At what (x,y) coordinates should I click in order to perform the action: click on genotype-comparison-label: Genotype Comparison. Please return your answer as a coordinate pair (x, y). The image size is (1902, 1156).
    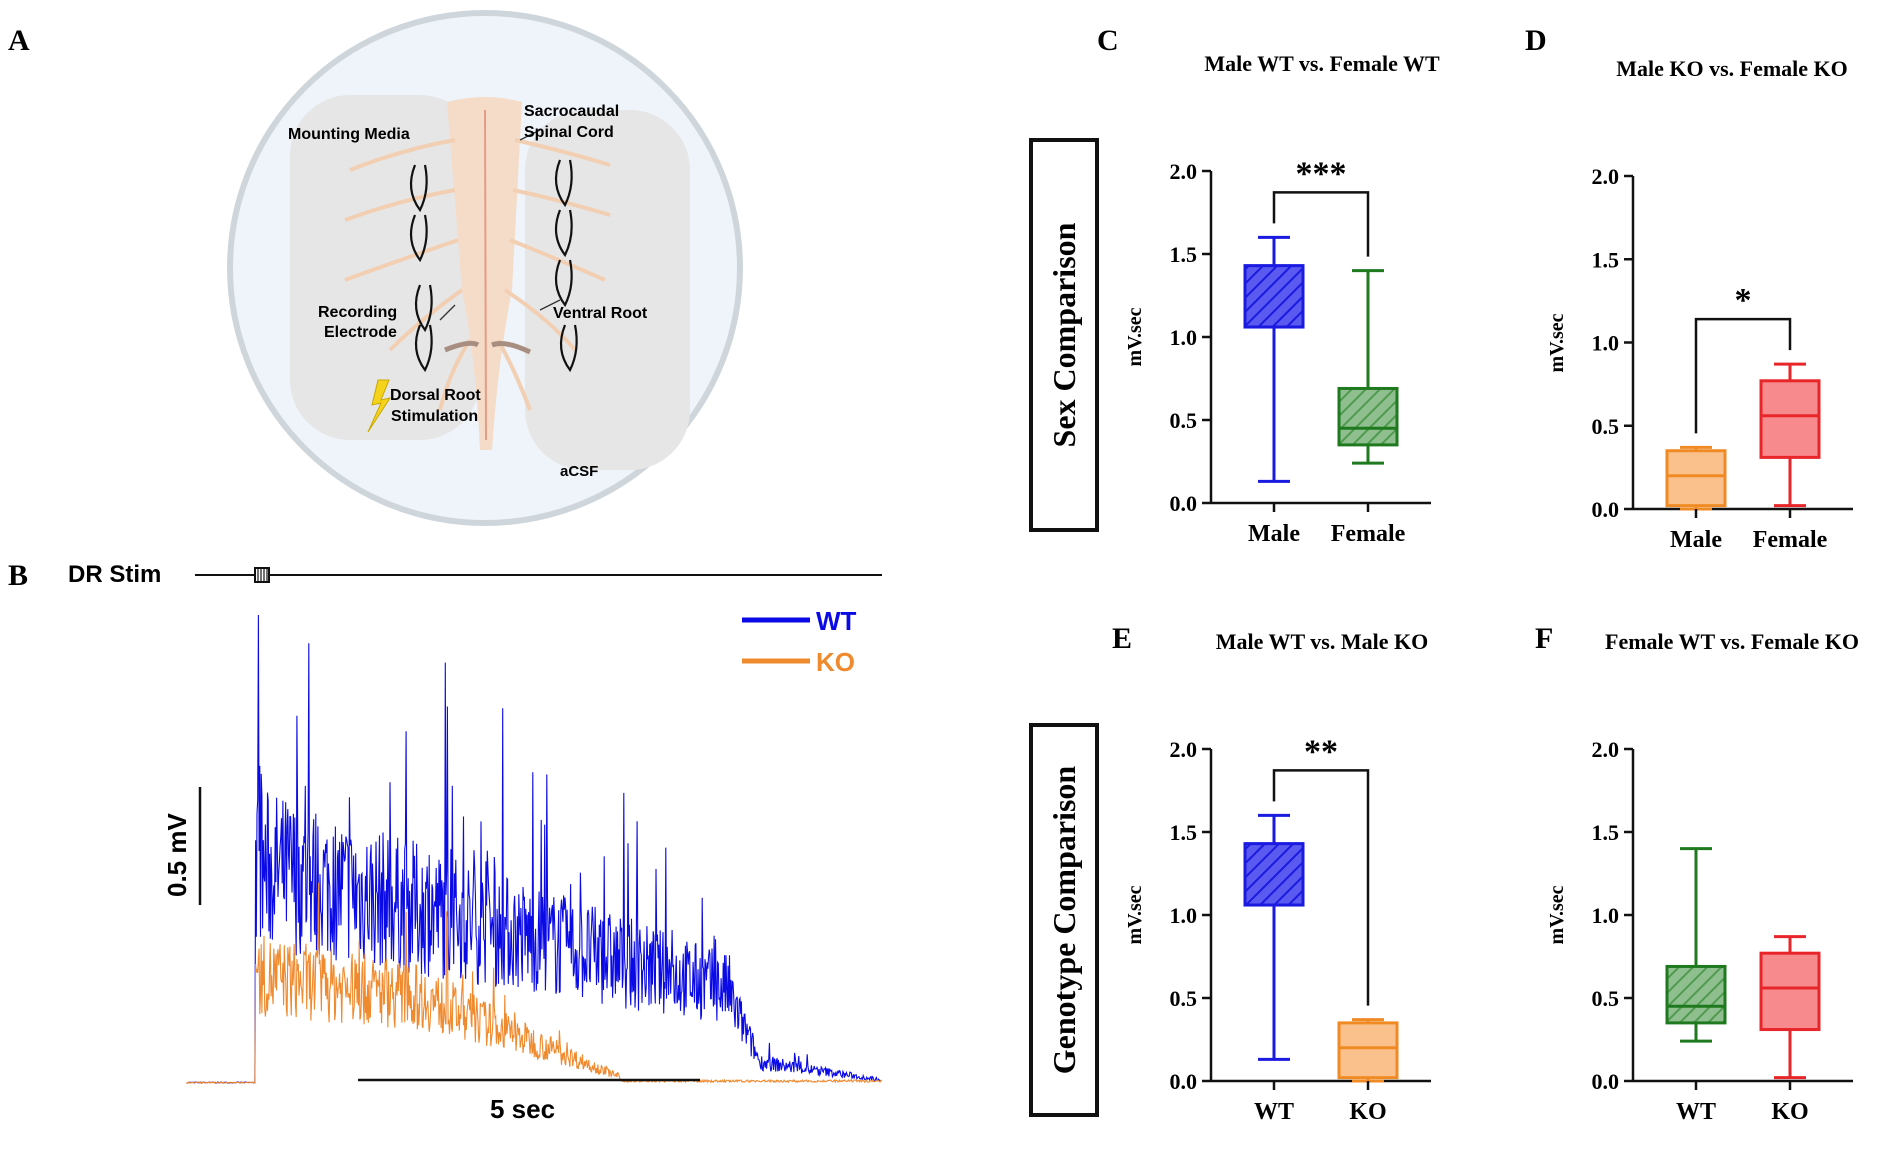
    Looking at the image, I should click on (1064, 920).